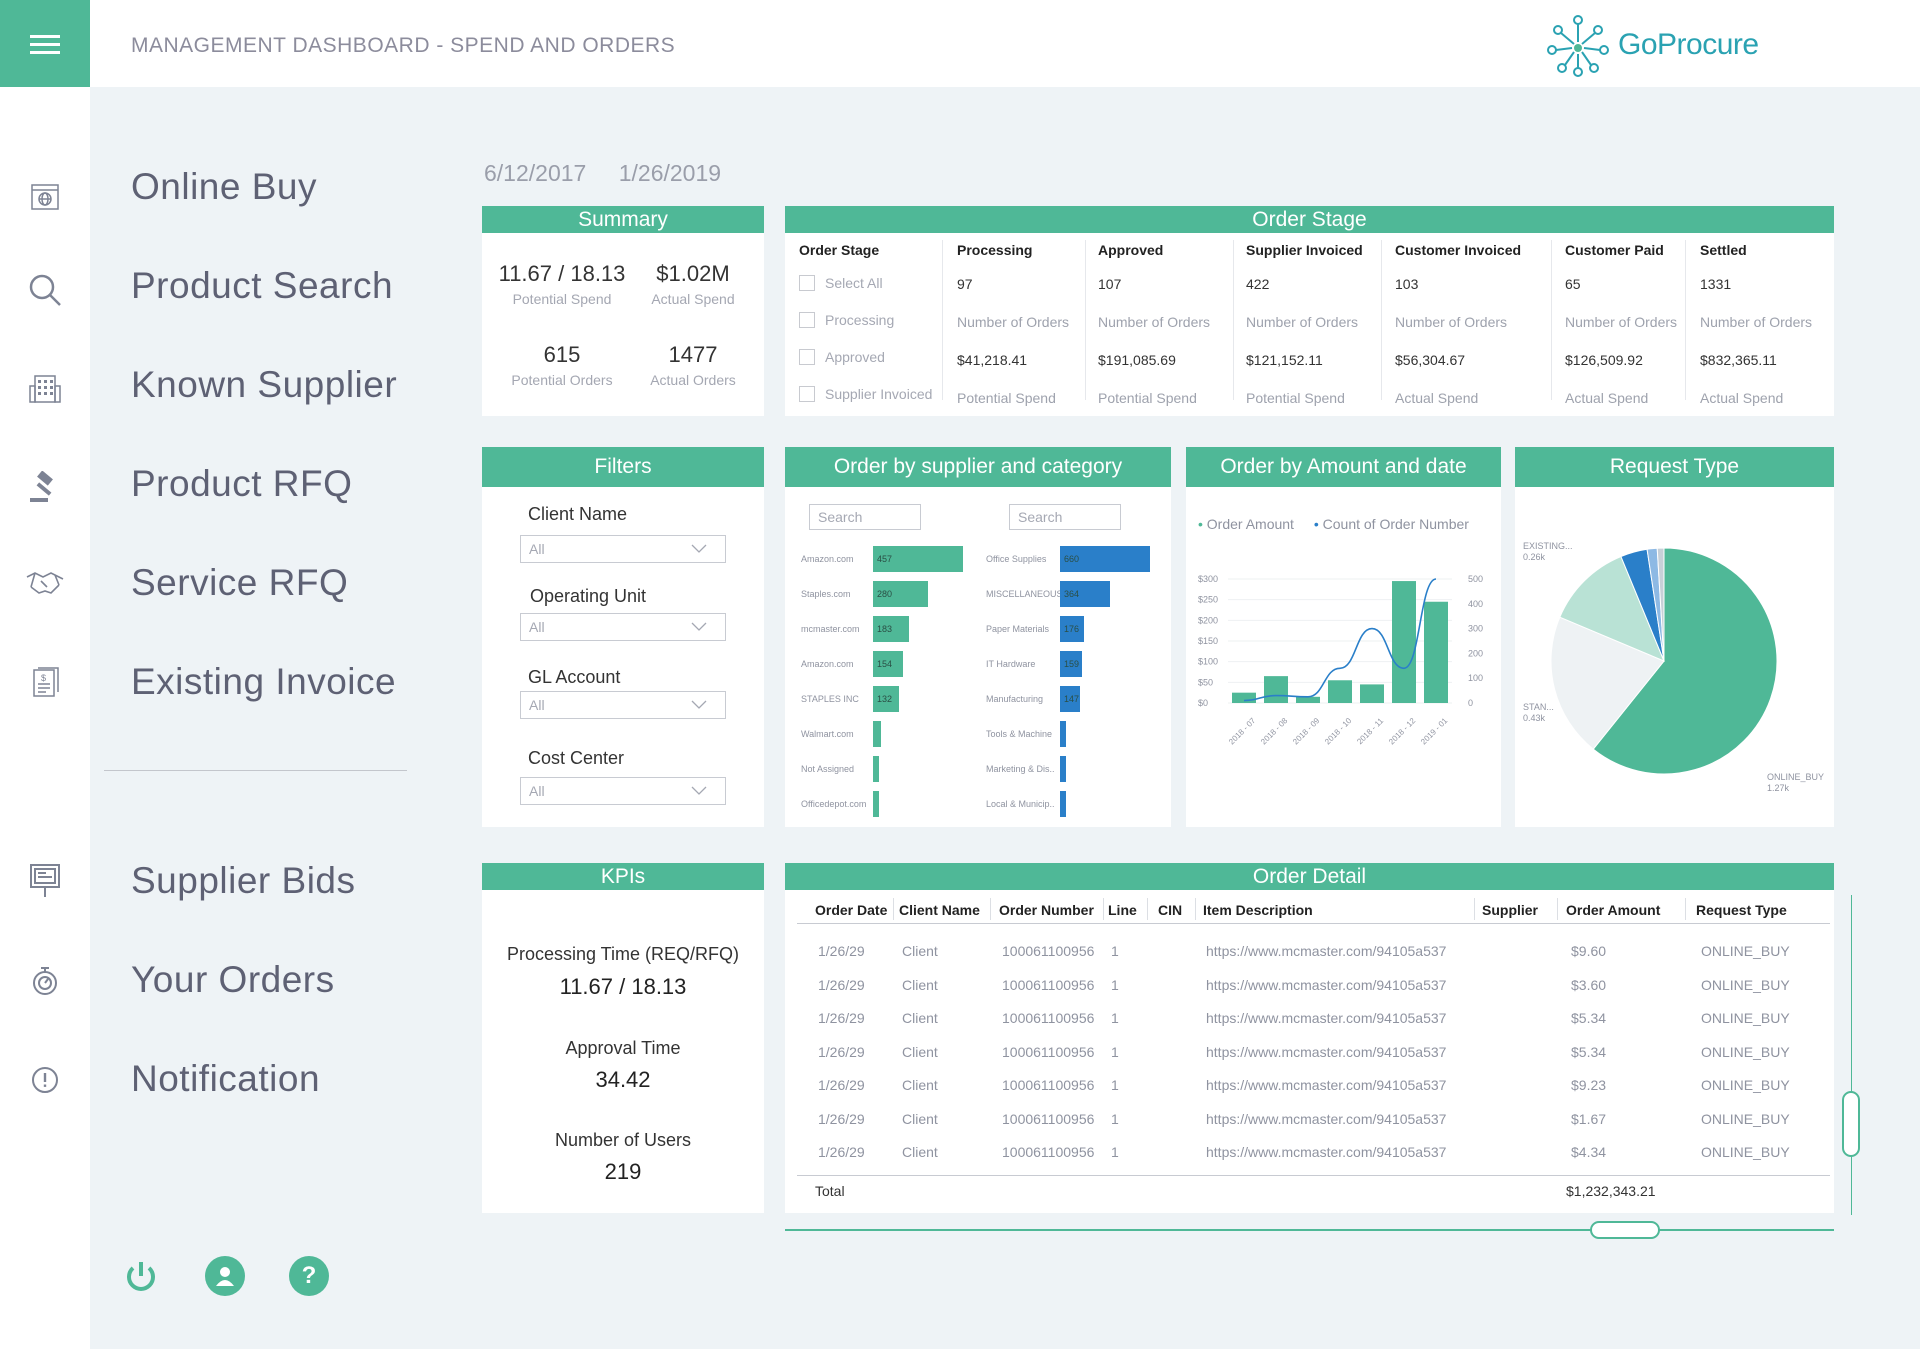  I want to click on nav-your-orders: Your Orders, so click(233, 979).